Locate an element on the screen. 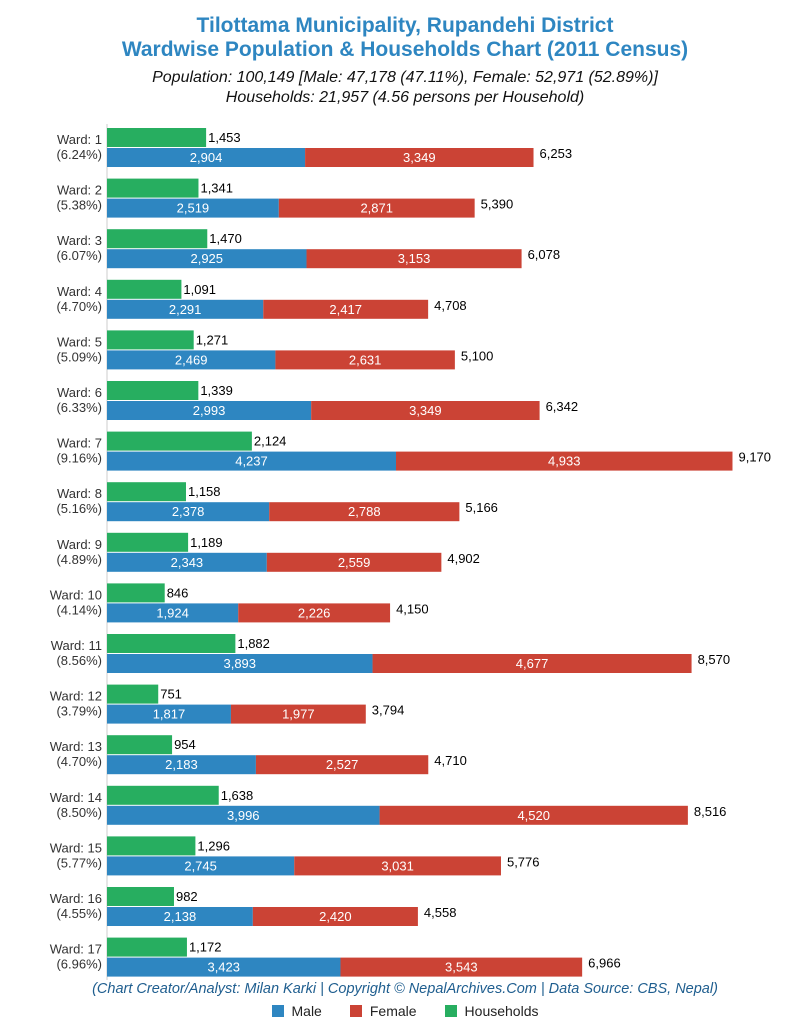  female-value-label: 3,543 is located at coordinates (461, 967).